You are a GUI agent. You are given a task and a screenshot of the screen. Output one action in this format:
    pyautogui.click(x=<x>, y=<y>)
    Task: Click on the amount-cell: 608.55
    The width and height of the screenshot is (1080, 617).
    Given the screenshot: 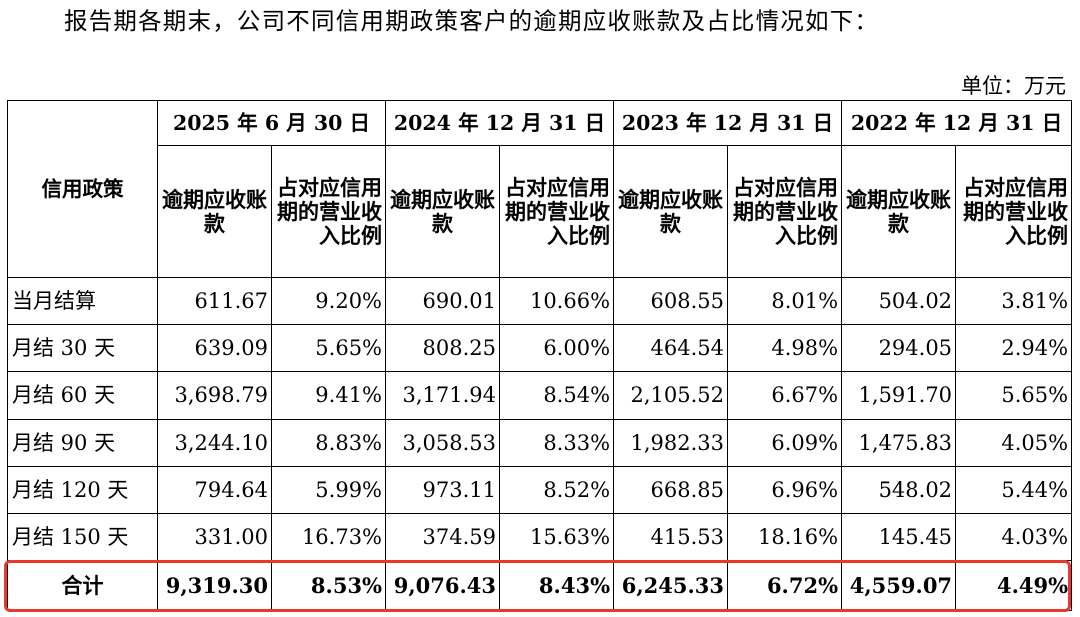 What is the action you would take?
    pyautogui.click(x=671, y=301)
    